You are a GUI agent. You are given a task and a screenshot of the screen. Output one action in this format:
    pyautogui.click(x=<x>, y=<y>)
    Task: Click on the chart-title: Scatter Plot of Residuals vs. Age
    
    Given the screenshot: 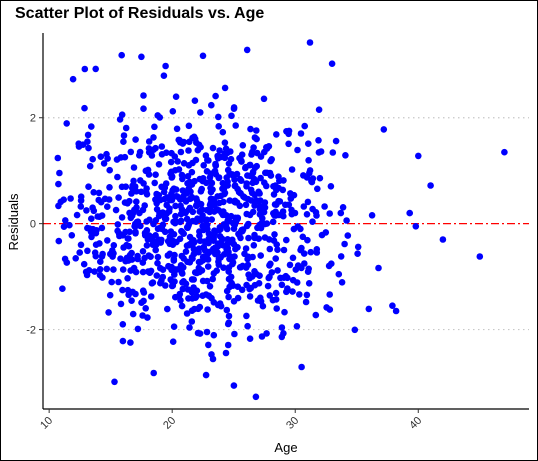 What is the action you would take?
    pyautogui.click(x=140, y=13)
    